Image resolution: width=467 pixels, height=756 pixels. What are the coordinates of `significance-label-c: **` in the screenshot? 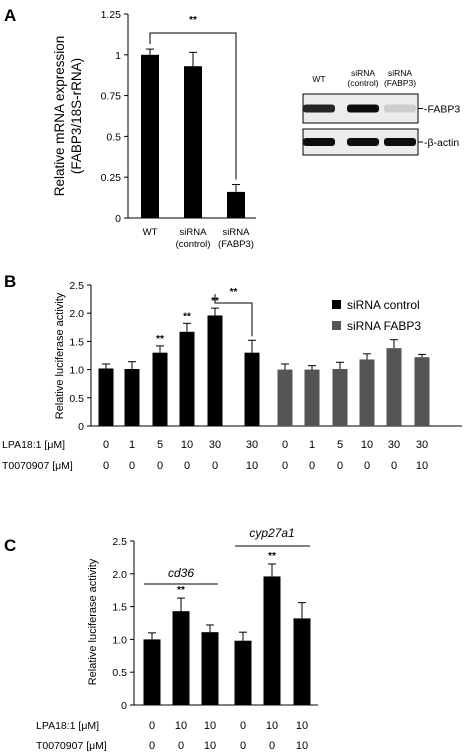 It's located at (181, 590).